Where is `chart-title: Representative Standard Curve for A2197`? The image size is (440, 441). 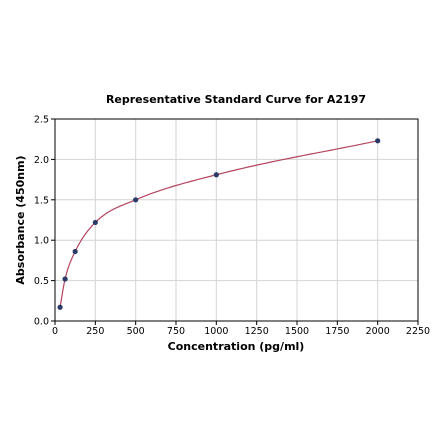
chart-title: Representative Standard Curve for A2197 is located at coordinates (236, 99).